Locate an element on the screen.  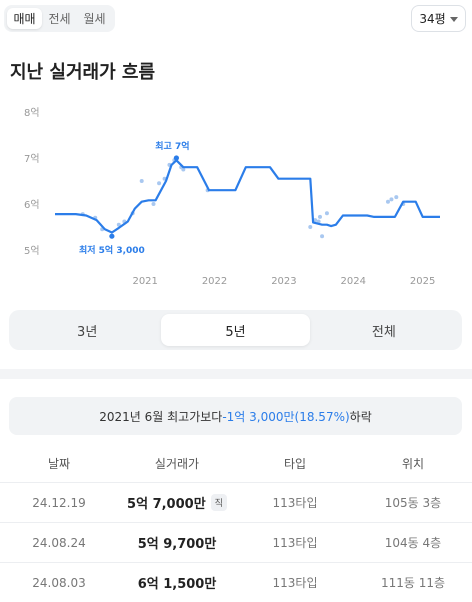
tab-sale: 매매 is located at coordinates (24, 18).